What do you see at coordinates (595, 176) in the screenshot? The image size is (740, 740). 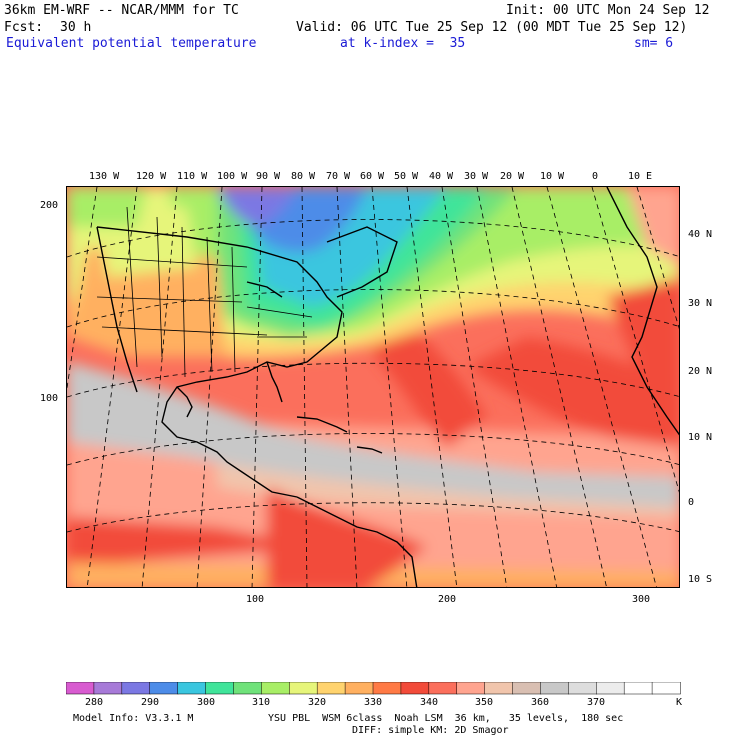 I see `lon-label: 0` at bounding box center [595, 176].